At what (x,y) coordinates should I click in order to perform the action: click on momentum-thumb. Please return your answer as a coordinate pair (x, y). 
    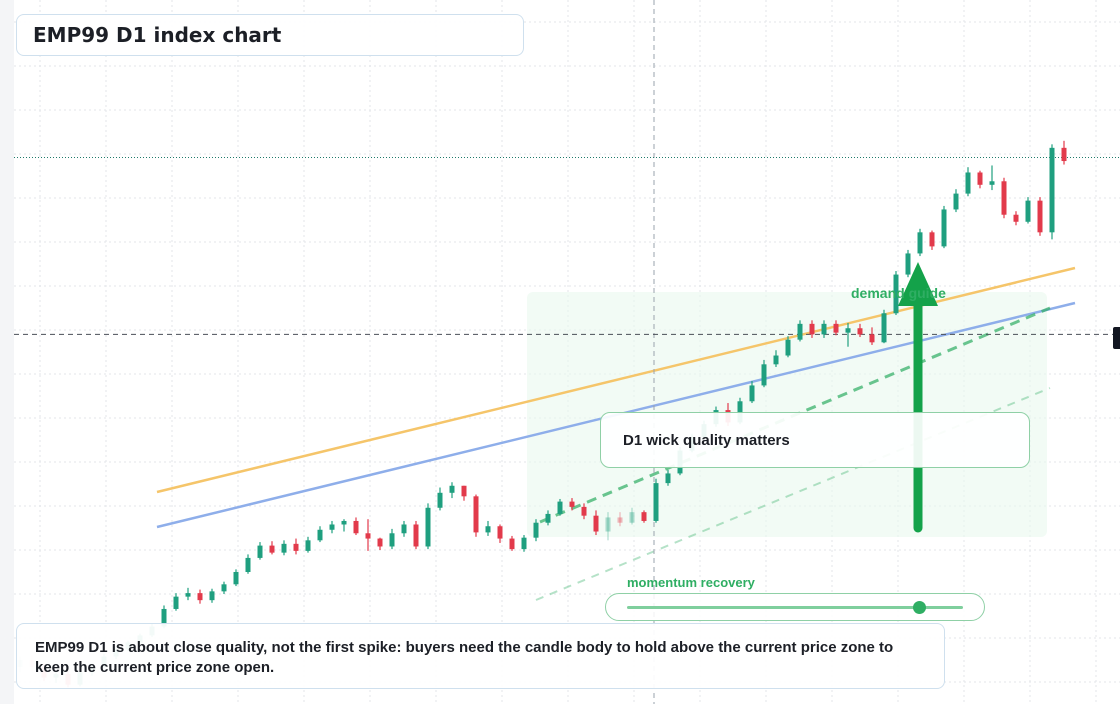
    Looking at the image, I should click on (920, 607).